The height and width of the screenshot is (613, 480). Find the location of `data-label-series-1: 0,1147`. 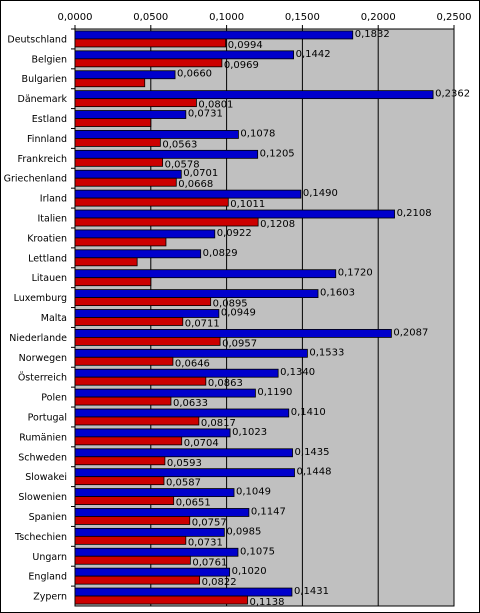

data-label-series-1: 0,1147 is located at coordinates (268, 511).